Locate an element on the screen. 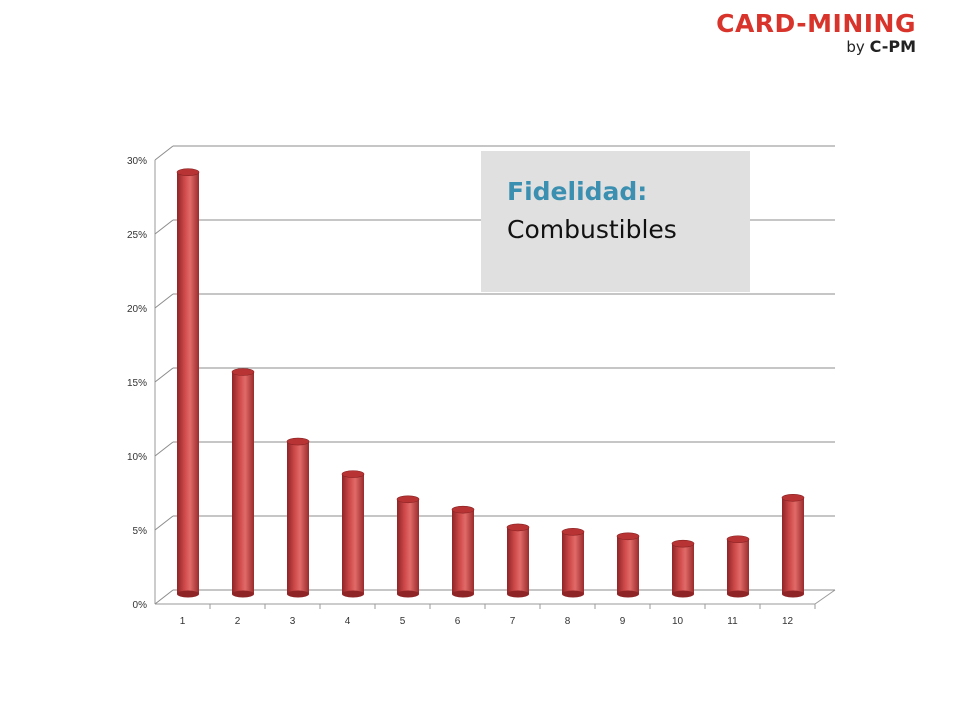  y-tick-label: 15% is located at coordinates (137, 383).